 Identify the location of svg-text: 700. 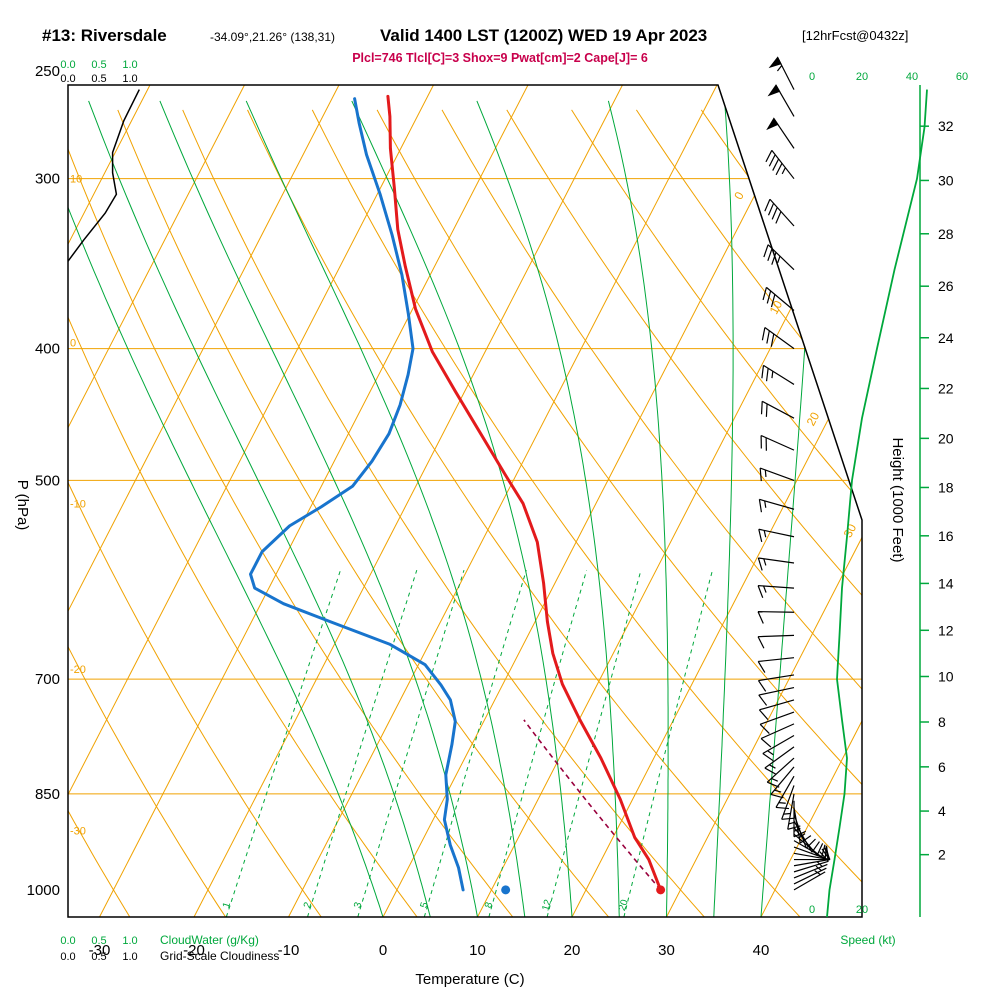
(47, 679).